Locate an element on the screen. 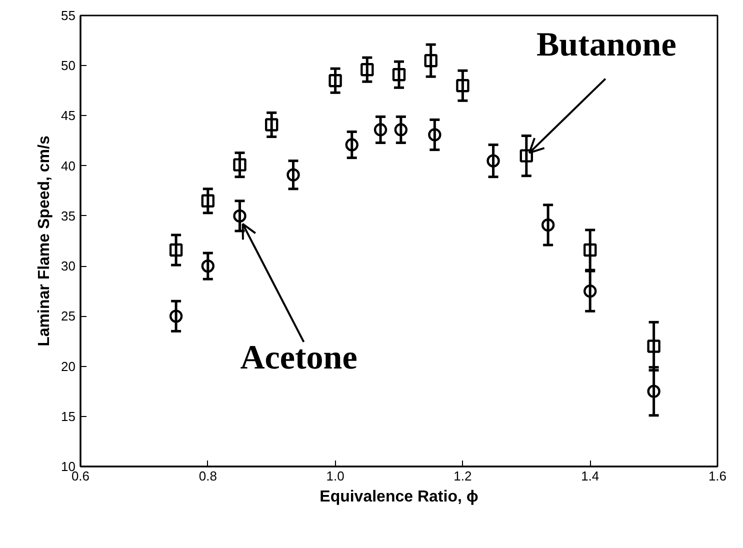 Image resolution: width=743 pixels, height=548 pixels. x-tick-label: 1.6 is located at coordinates (717, 476).